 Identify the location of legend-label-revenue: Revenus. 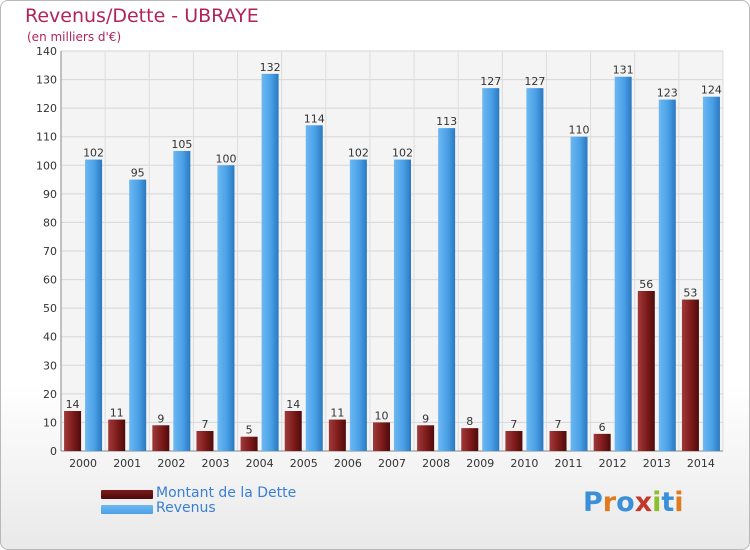
(186, 508).